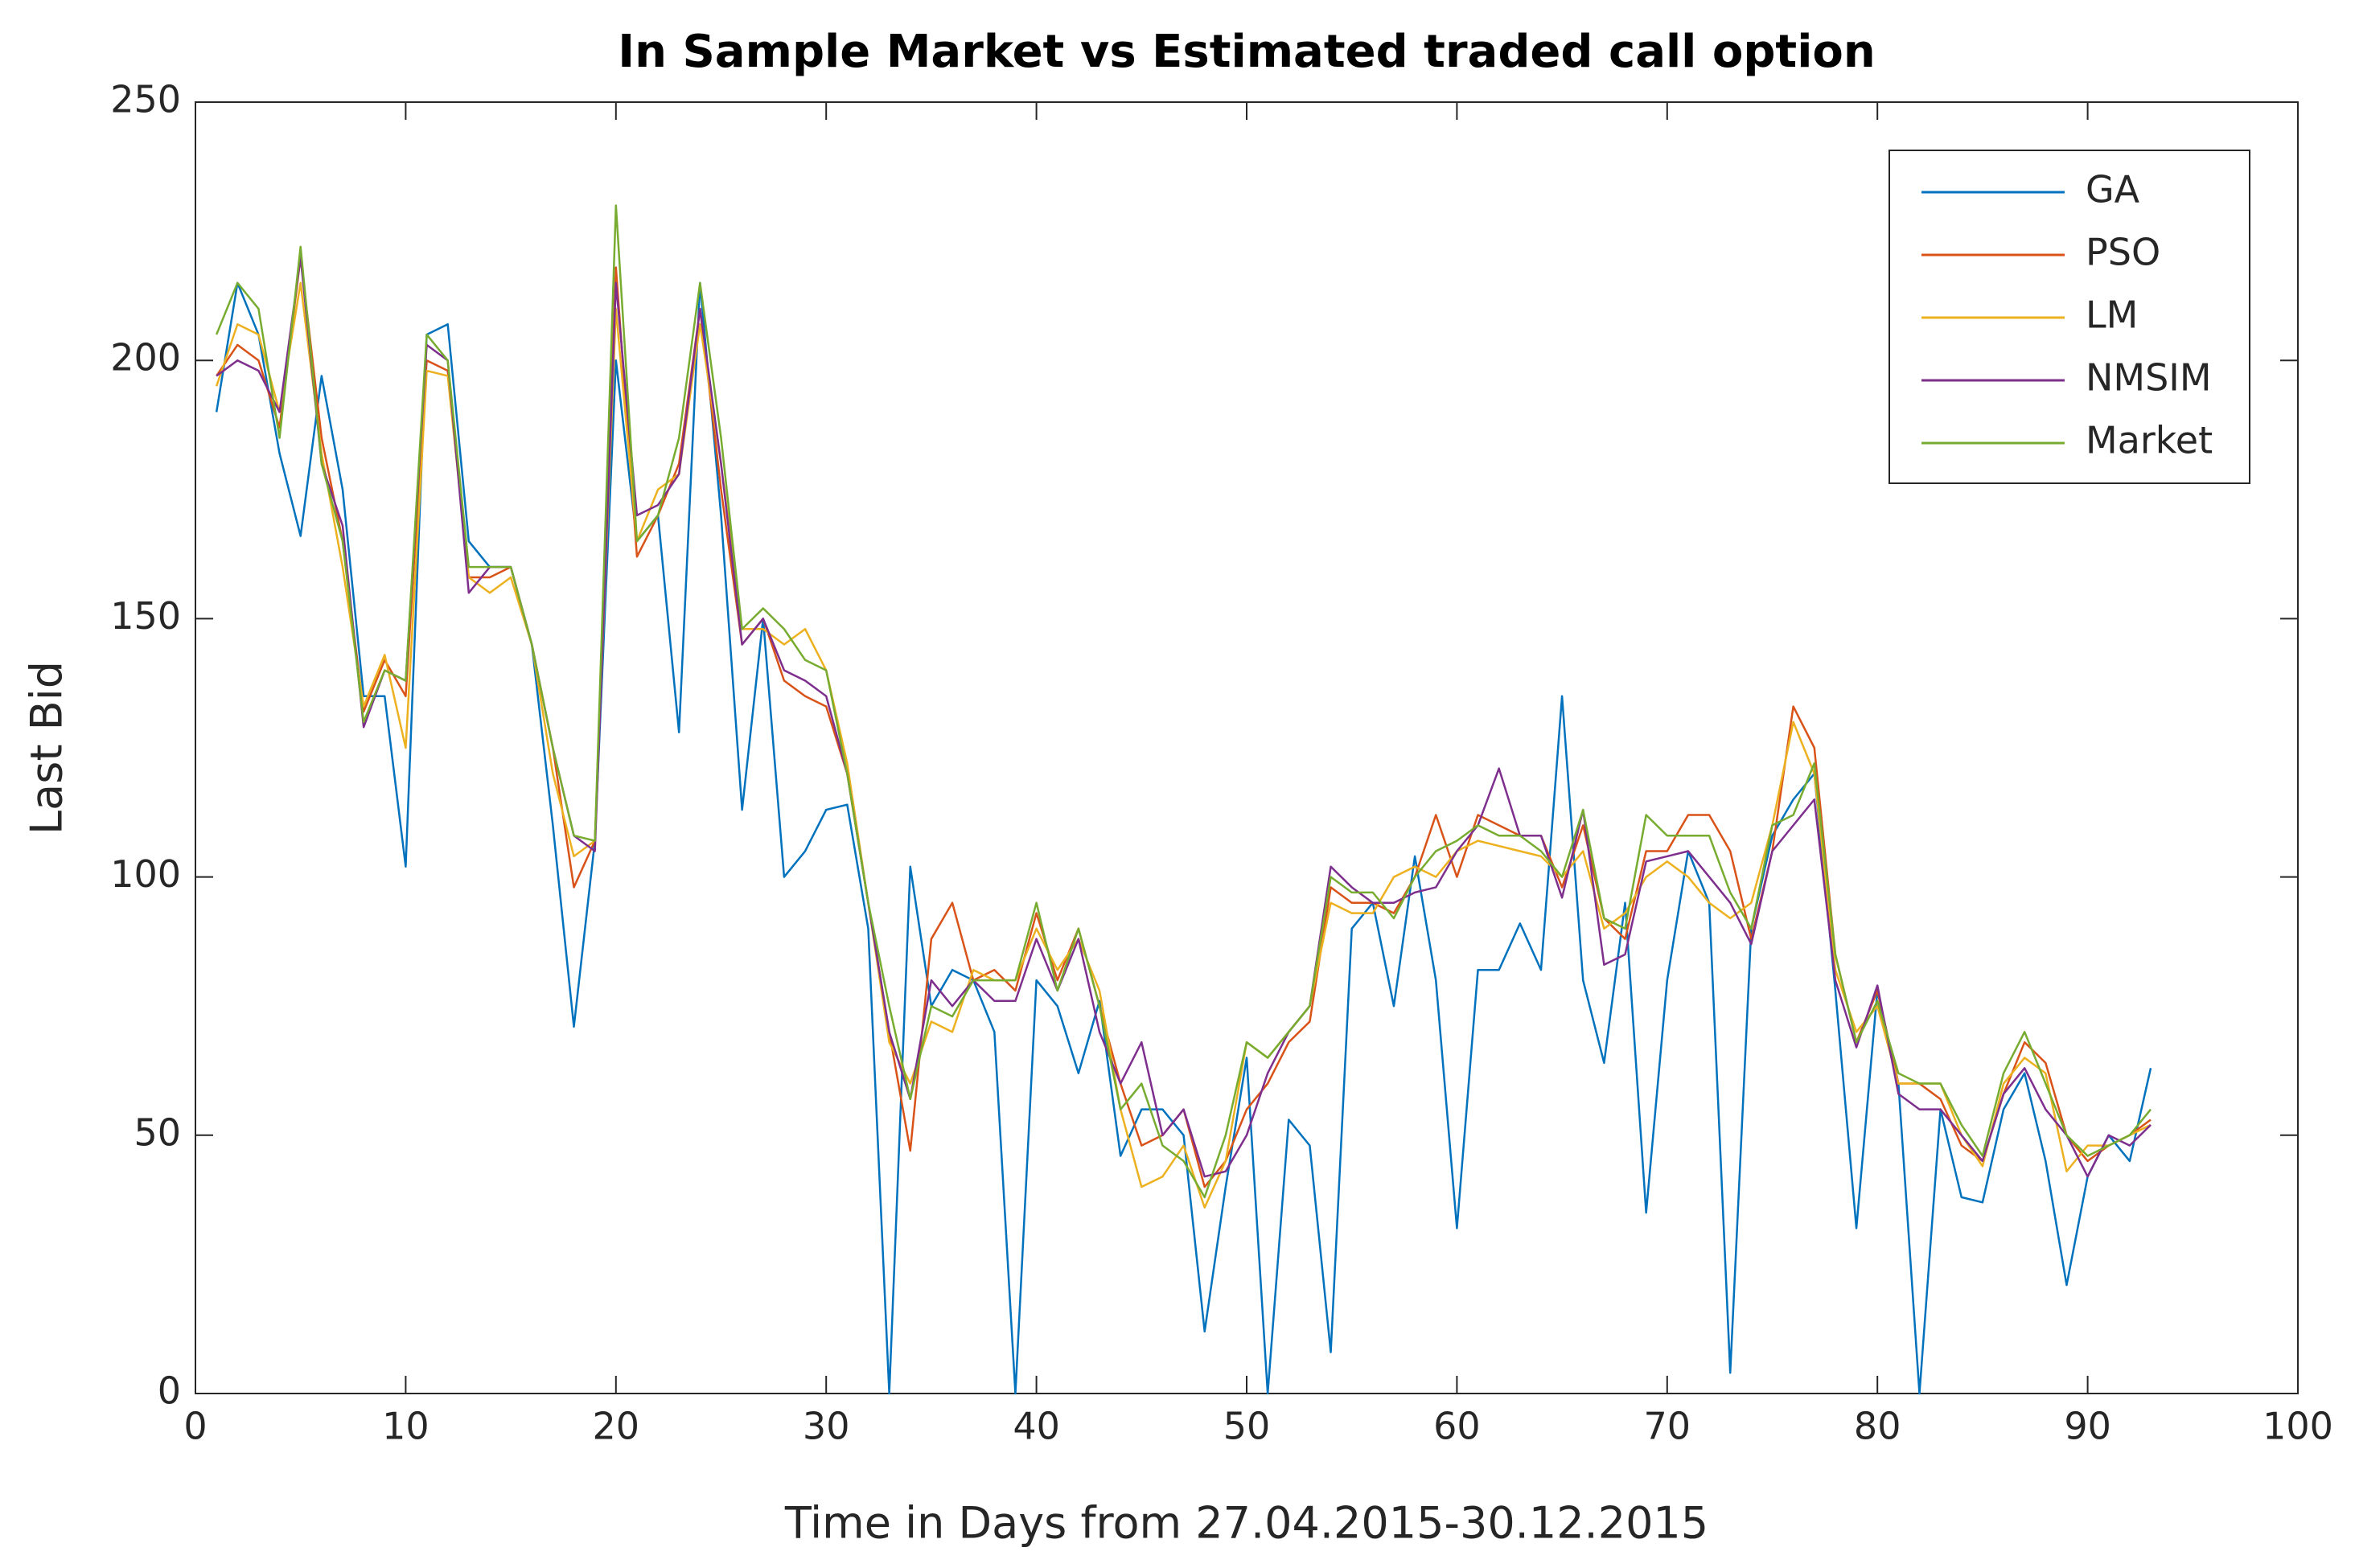 Image resolution: width=2355 pixels, height=1568 pixels. I want to click on x-tick-label: 60, so click(1457, 1426).